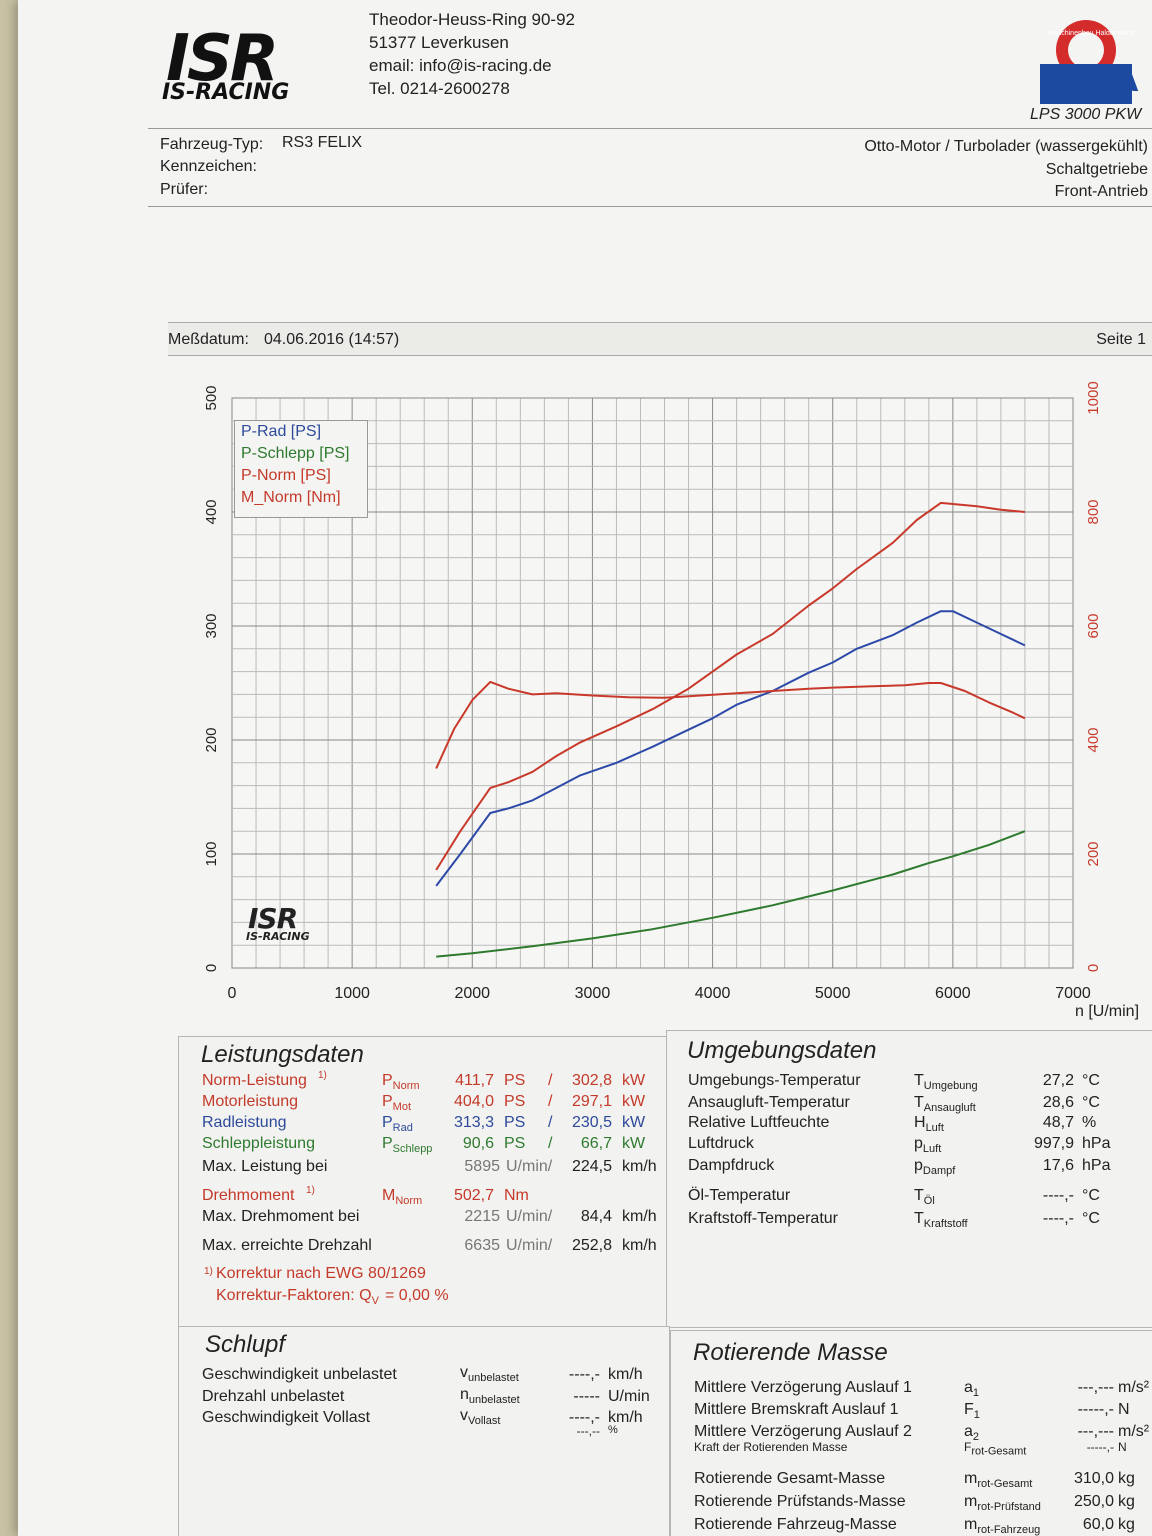 Image resolution: width=1152 pixels, height=1536 pixels. I want to click on mass-label: Kraft der Rotierenden Masse, so click(771, 1447).